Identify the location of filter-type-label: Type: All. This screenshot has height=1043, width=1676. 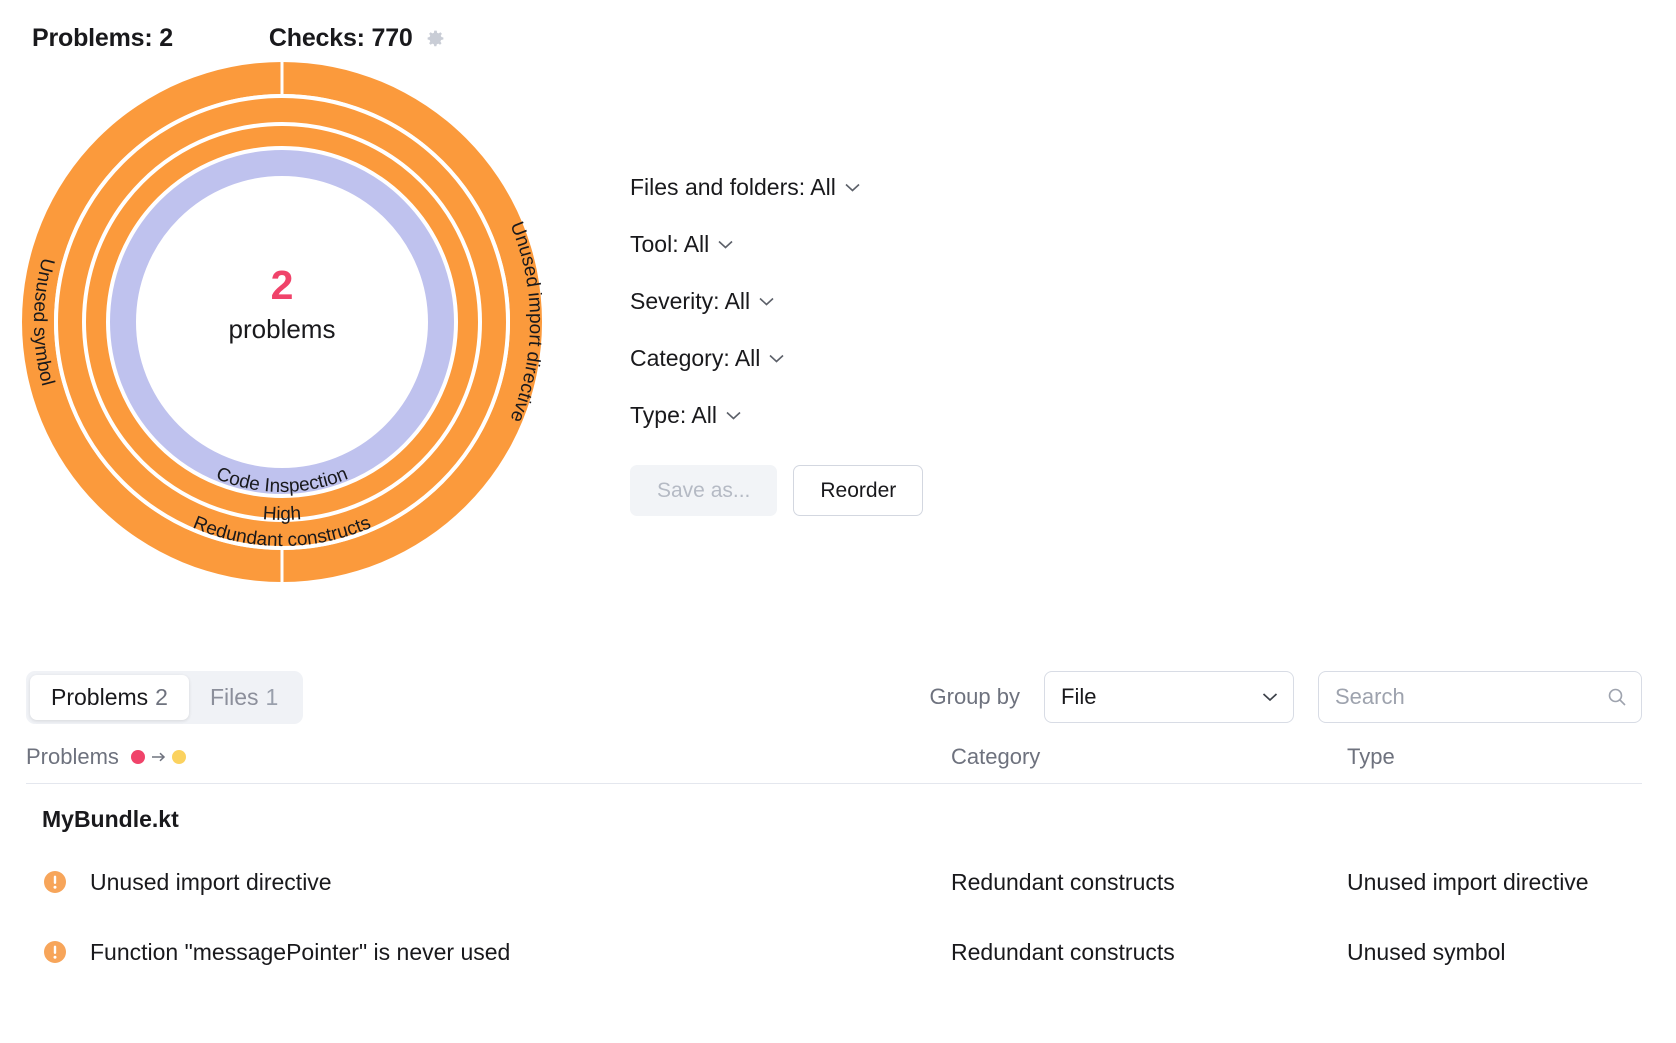
(673, 415).